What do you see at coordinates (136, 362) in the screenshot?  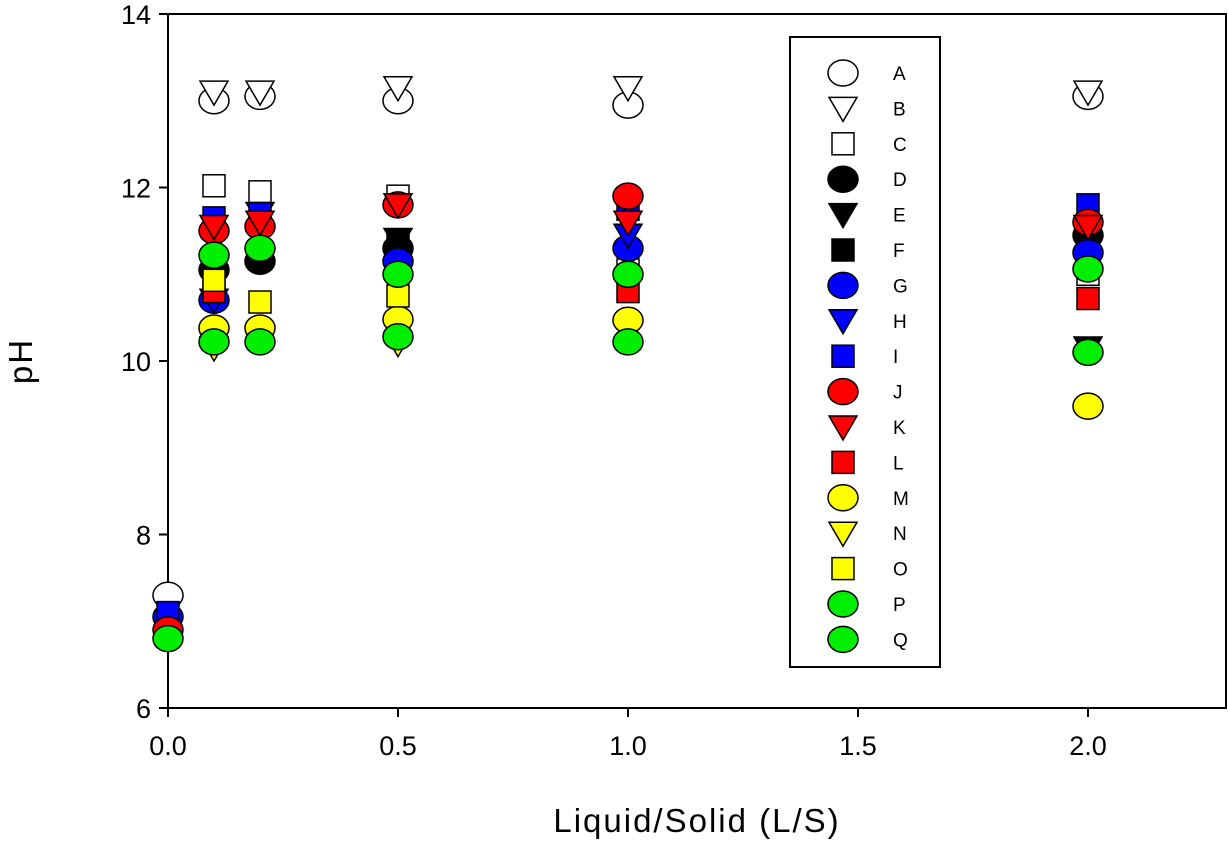 I see `y-tick-label: 10` at bounding box center [136, 362].